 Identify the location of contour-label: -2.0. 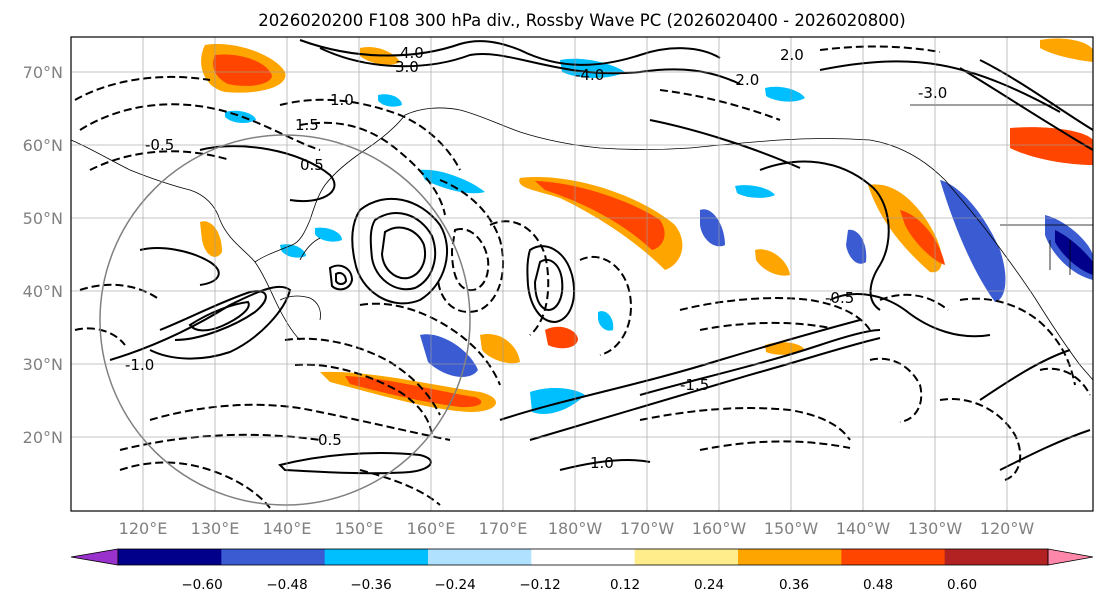
(744, 80).